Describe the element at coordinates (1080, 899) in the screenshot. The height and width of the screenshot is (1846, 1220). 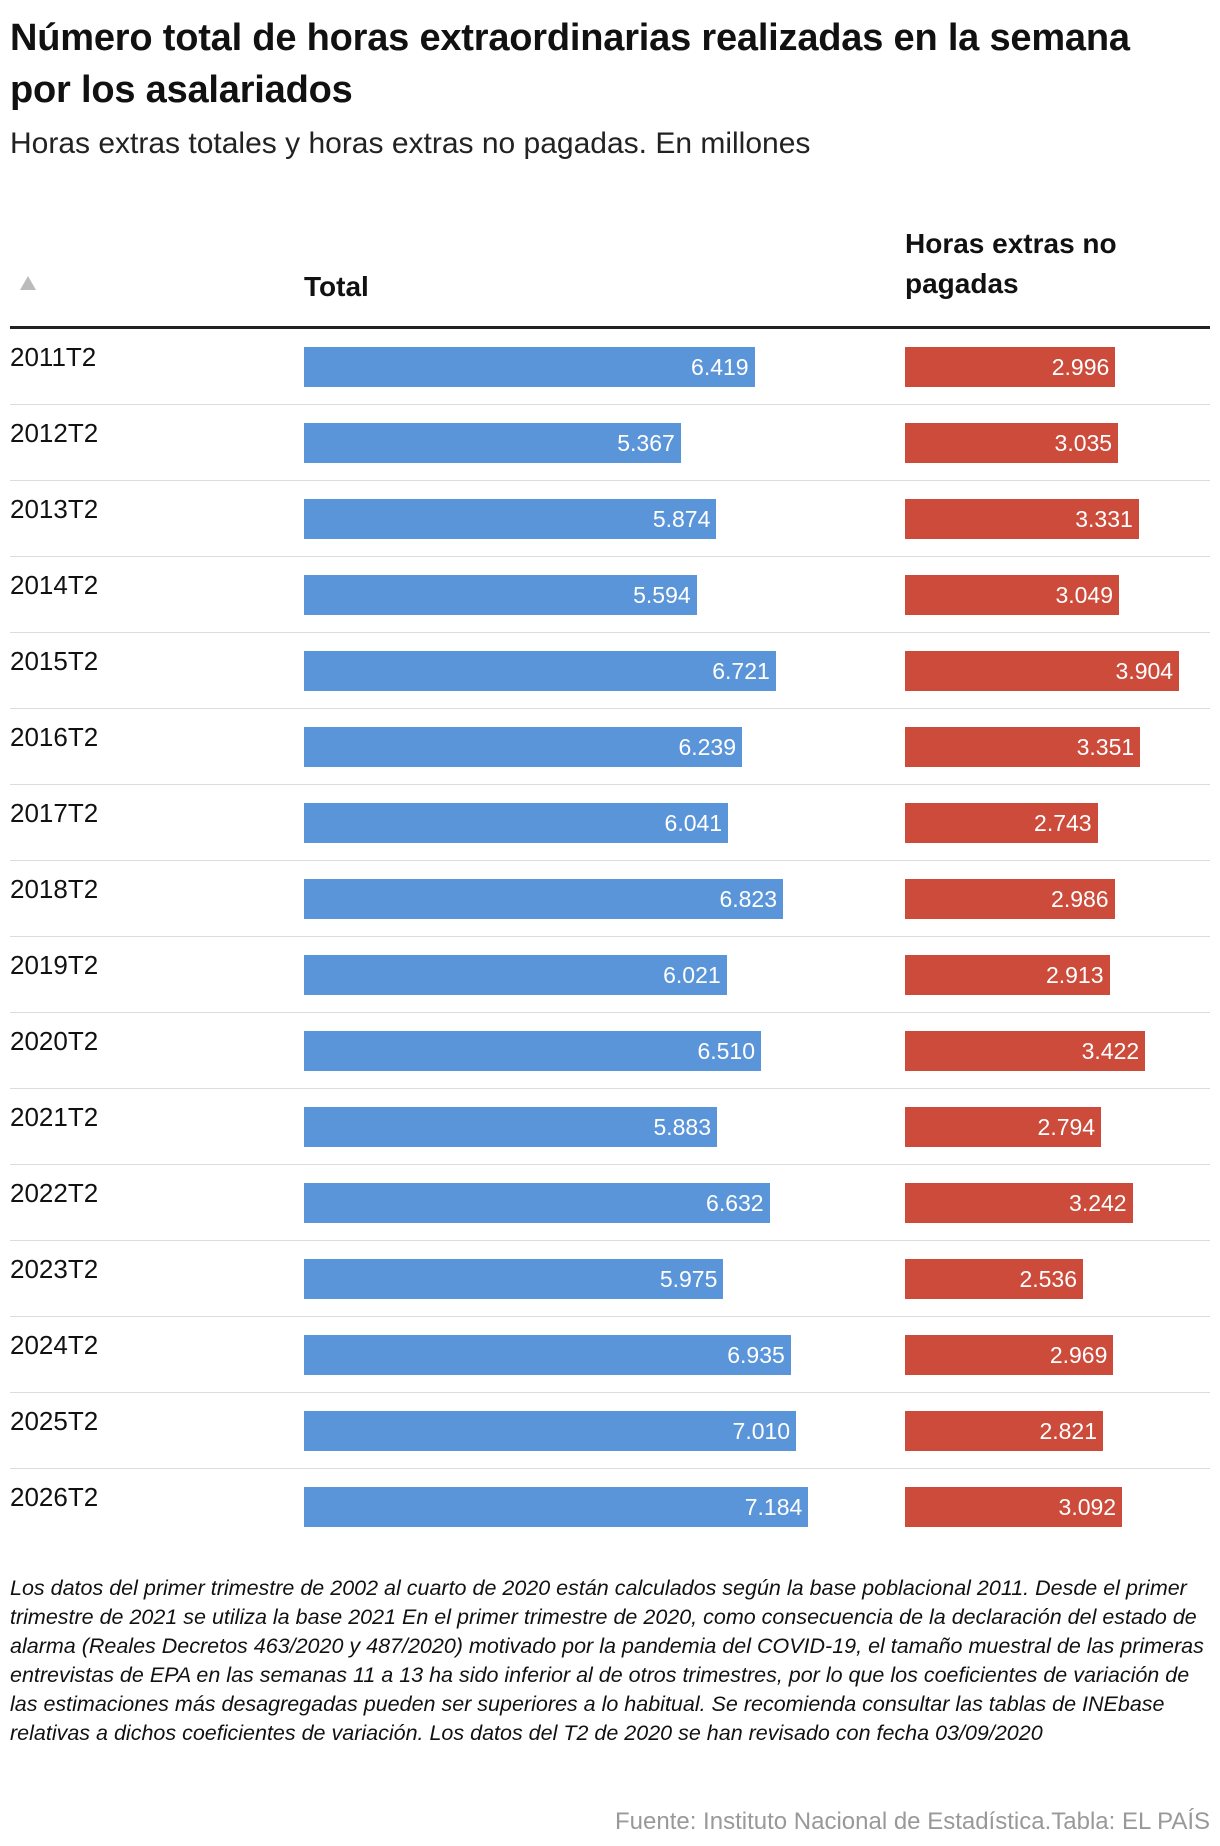
I see `bar-value-label: 2.986` at that location.